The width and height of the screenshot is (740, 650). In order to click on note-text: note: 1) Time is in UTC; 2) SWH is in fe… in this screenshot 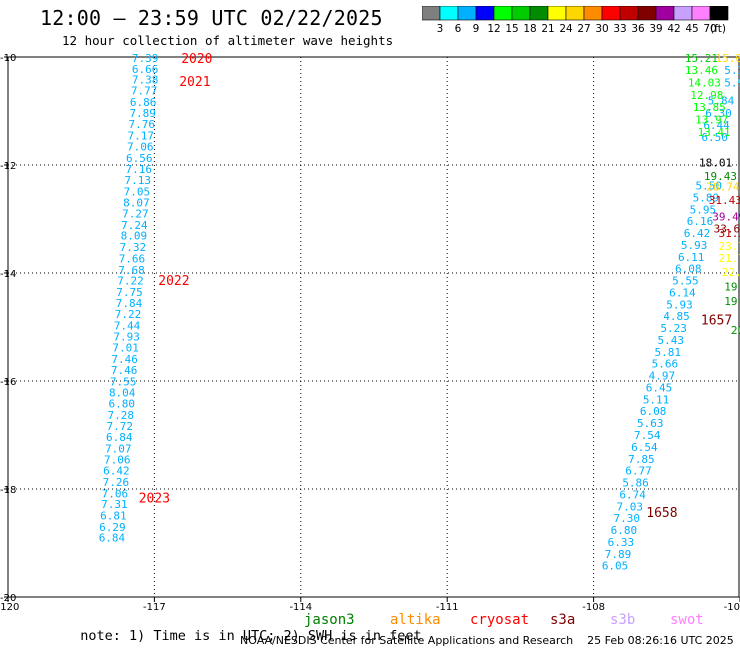, I will do `click(251, 636)`.